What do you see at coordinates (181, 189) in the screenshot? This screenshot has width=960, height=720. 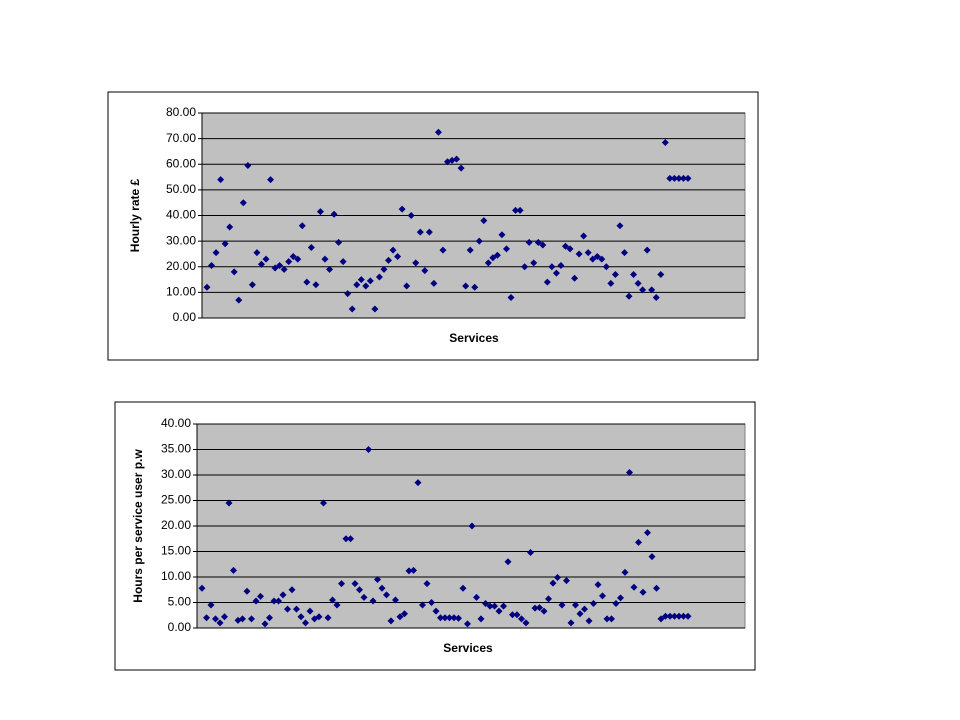 I see `y-tick-label: 50.00` at bounding box center [181, 189].